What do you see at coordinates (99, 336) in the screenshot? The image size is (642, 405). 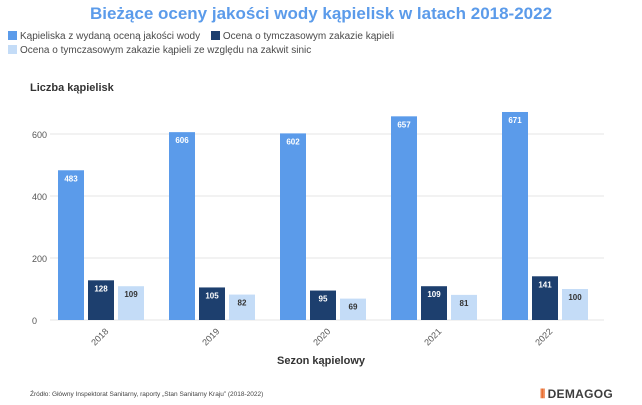 I see `x-tick-label-2018: 2018` at bounding box center [99, 336].